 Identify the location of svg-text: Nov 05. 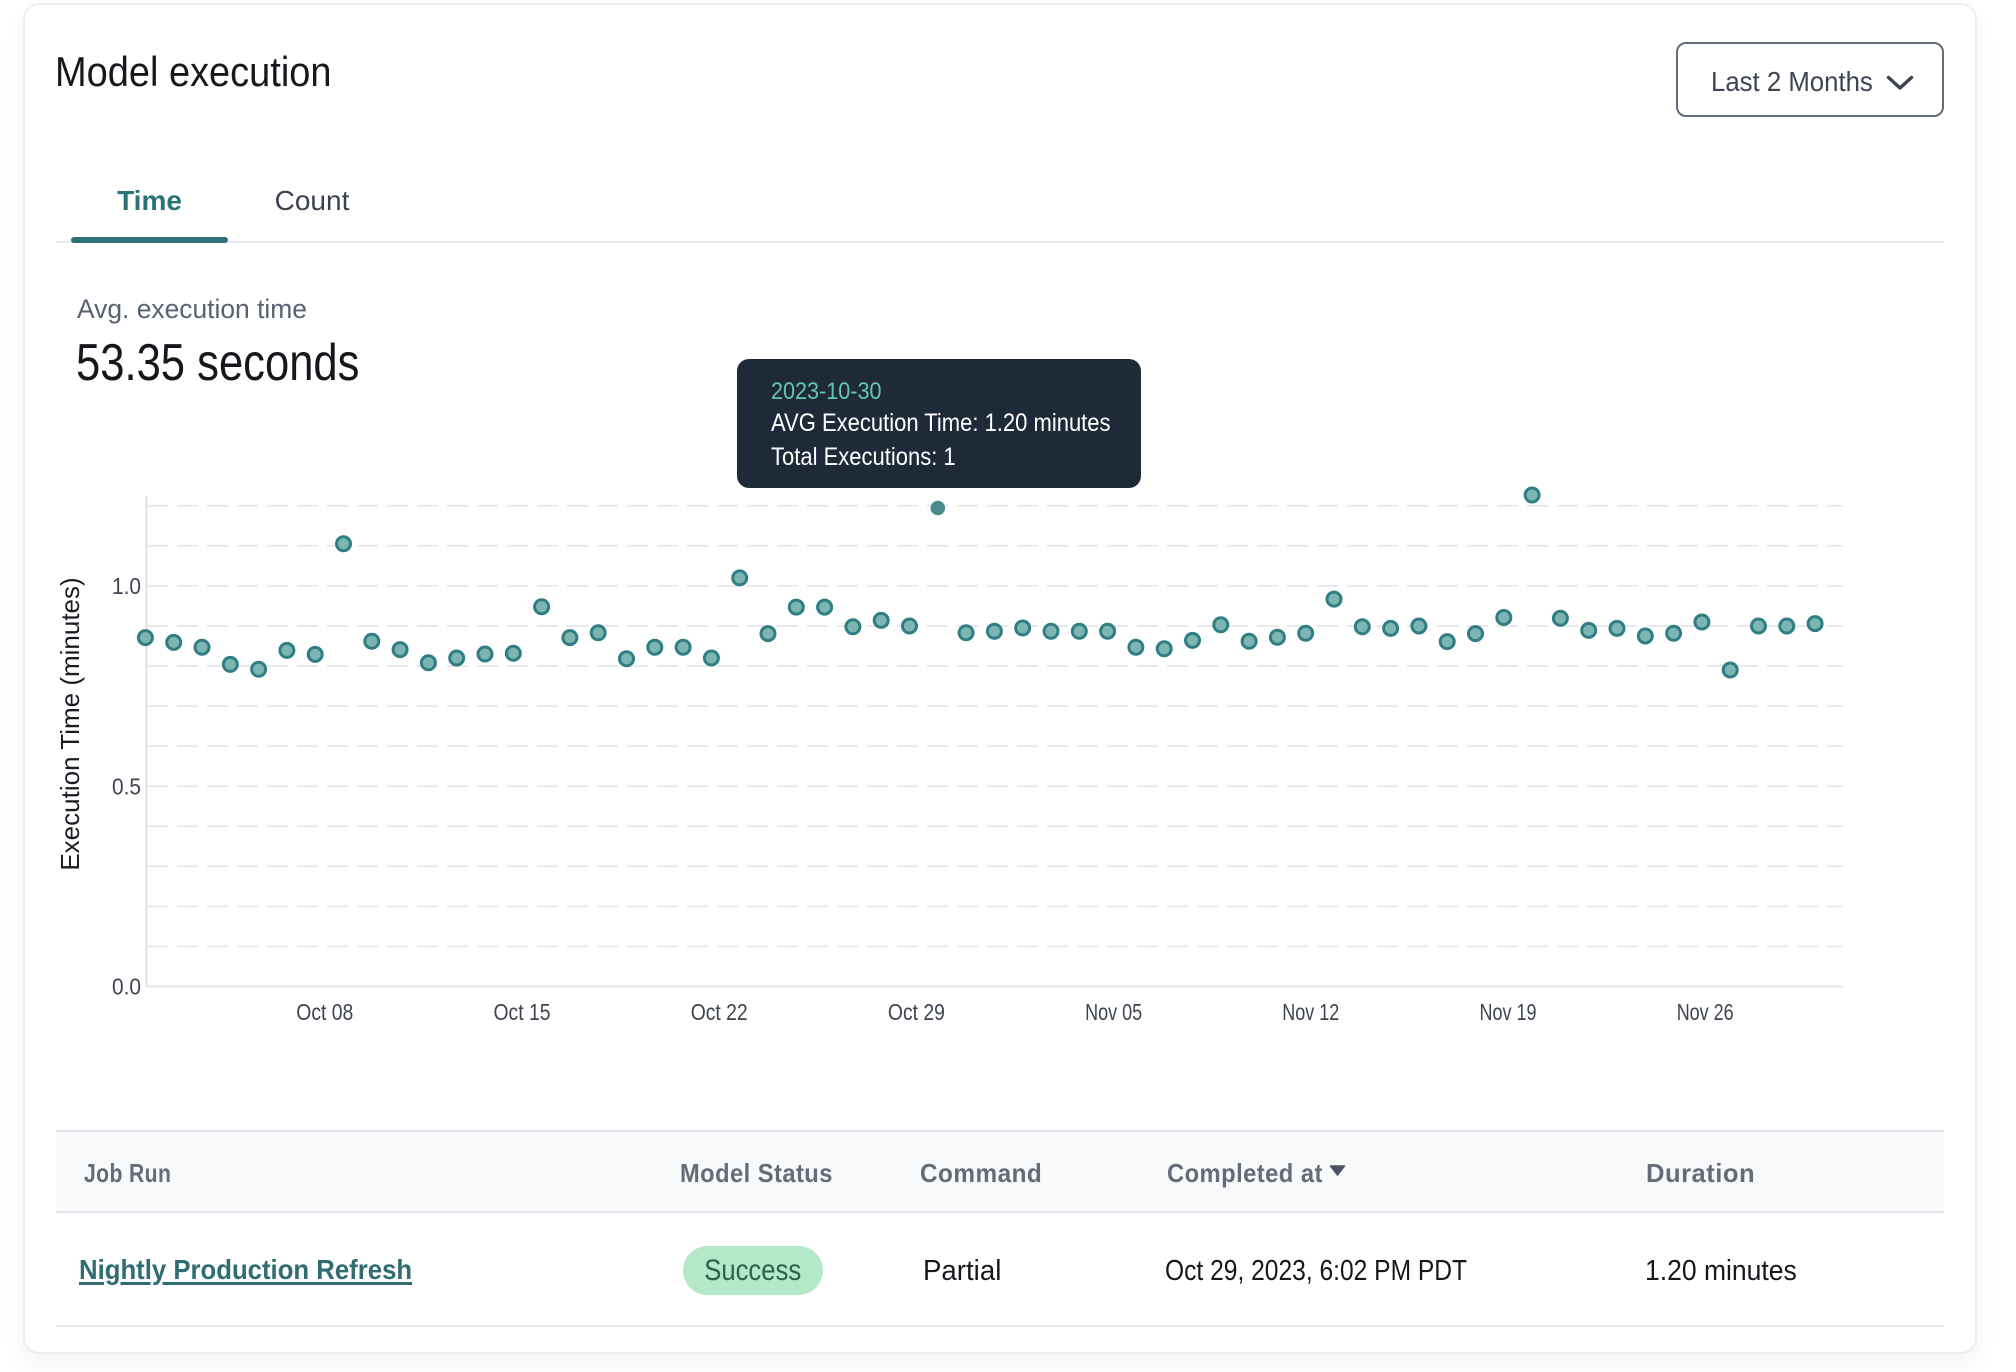
(1113, 1012).